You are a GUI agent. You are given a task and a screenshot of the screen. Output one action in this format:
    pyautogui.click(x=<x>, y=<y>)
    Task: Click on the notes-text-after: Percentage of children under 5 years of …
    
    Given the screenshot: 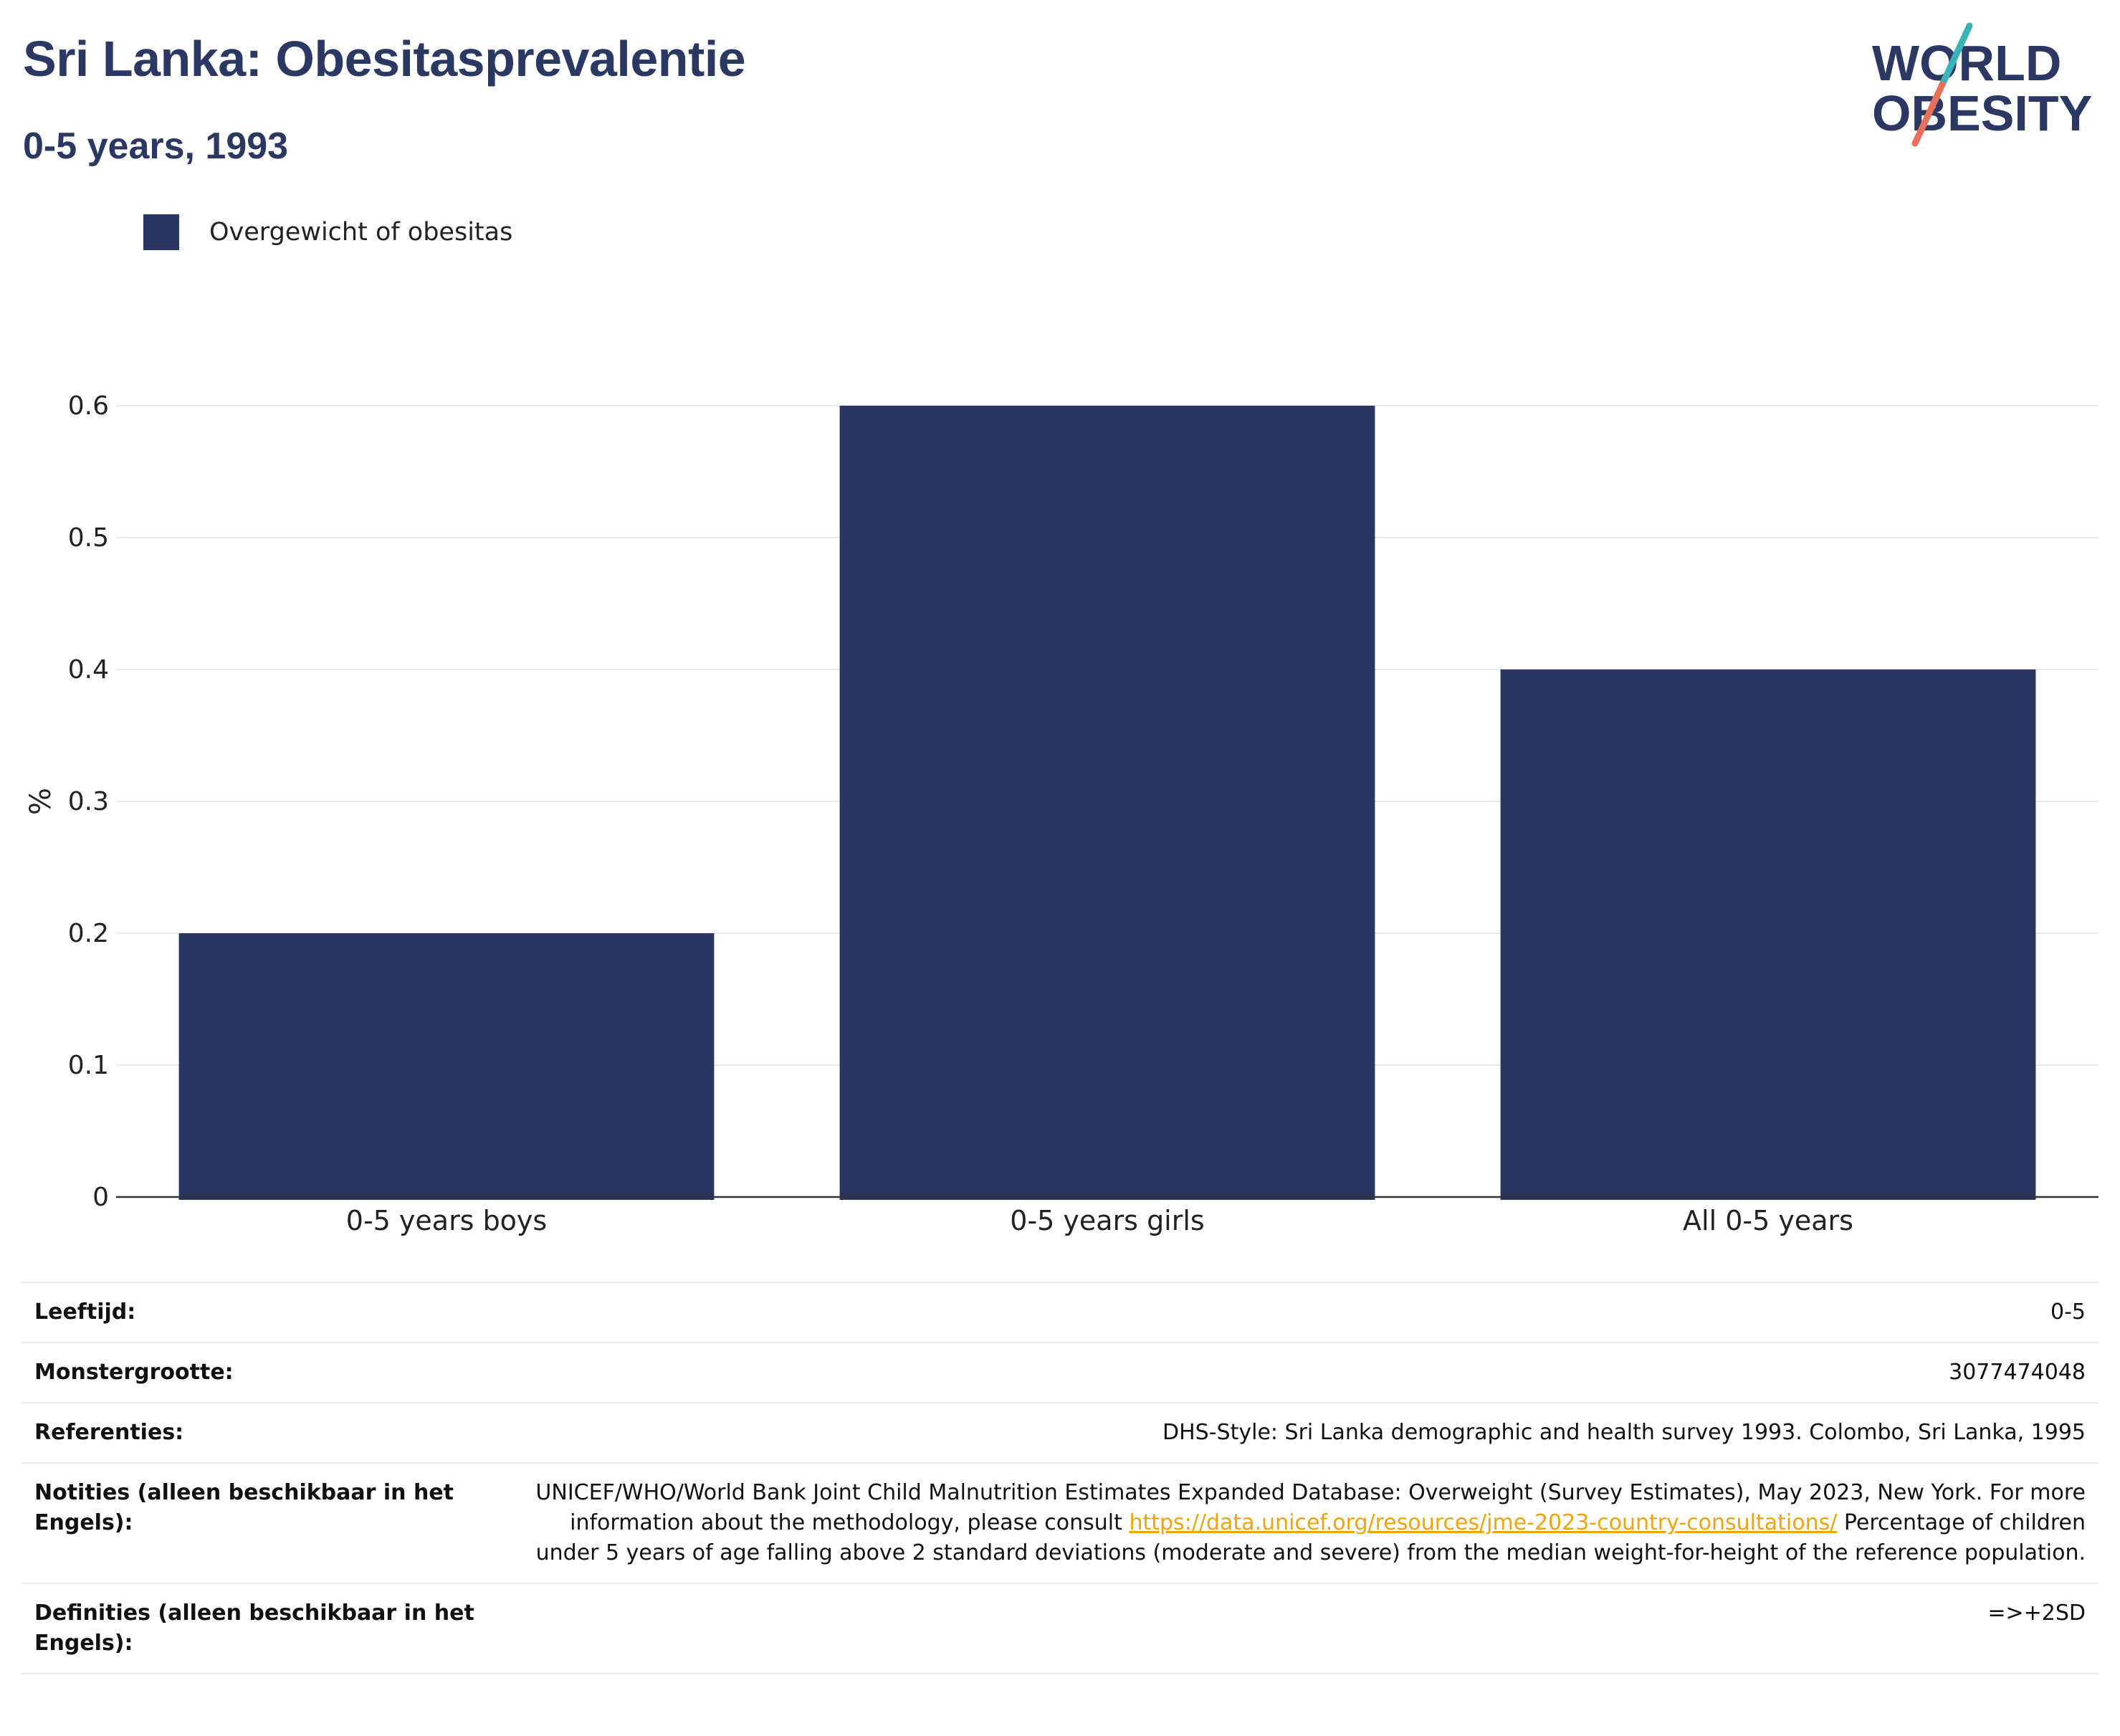 What is the action you would take?
    pyautogui.click(x=1311, y=1537)
    